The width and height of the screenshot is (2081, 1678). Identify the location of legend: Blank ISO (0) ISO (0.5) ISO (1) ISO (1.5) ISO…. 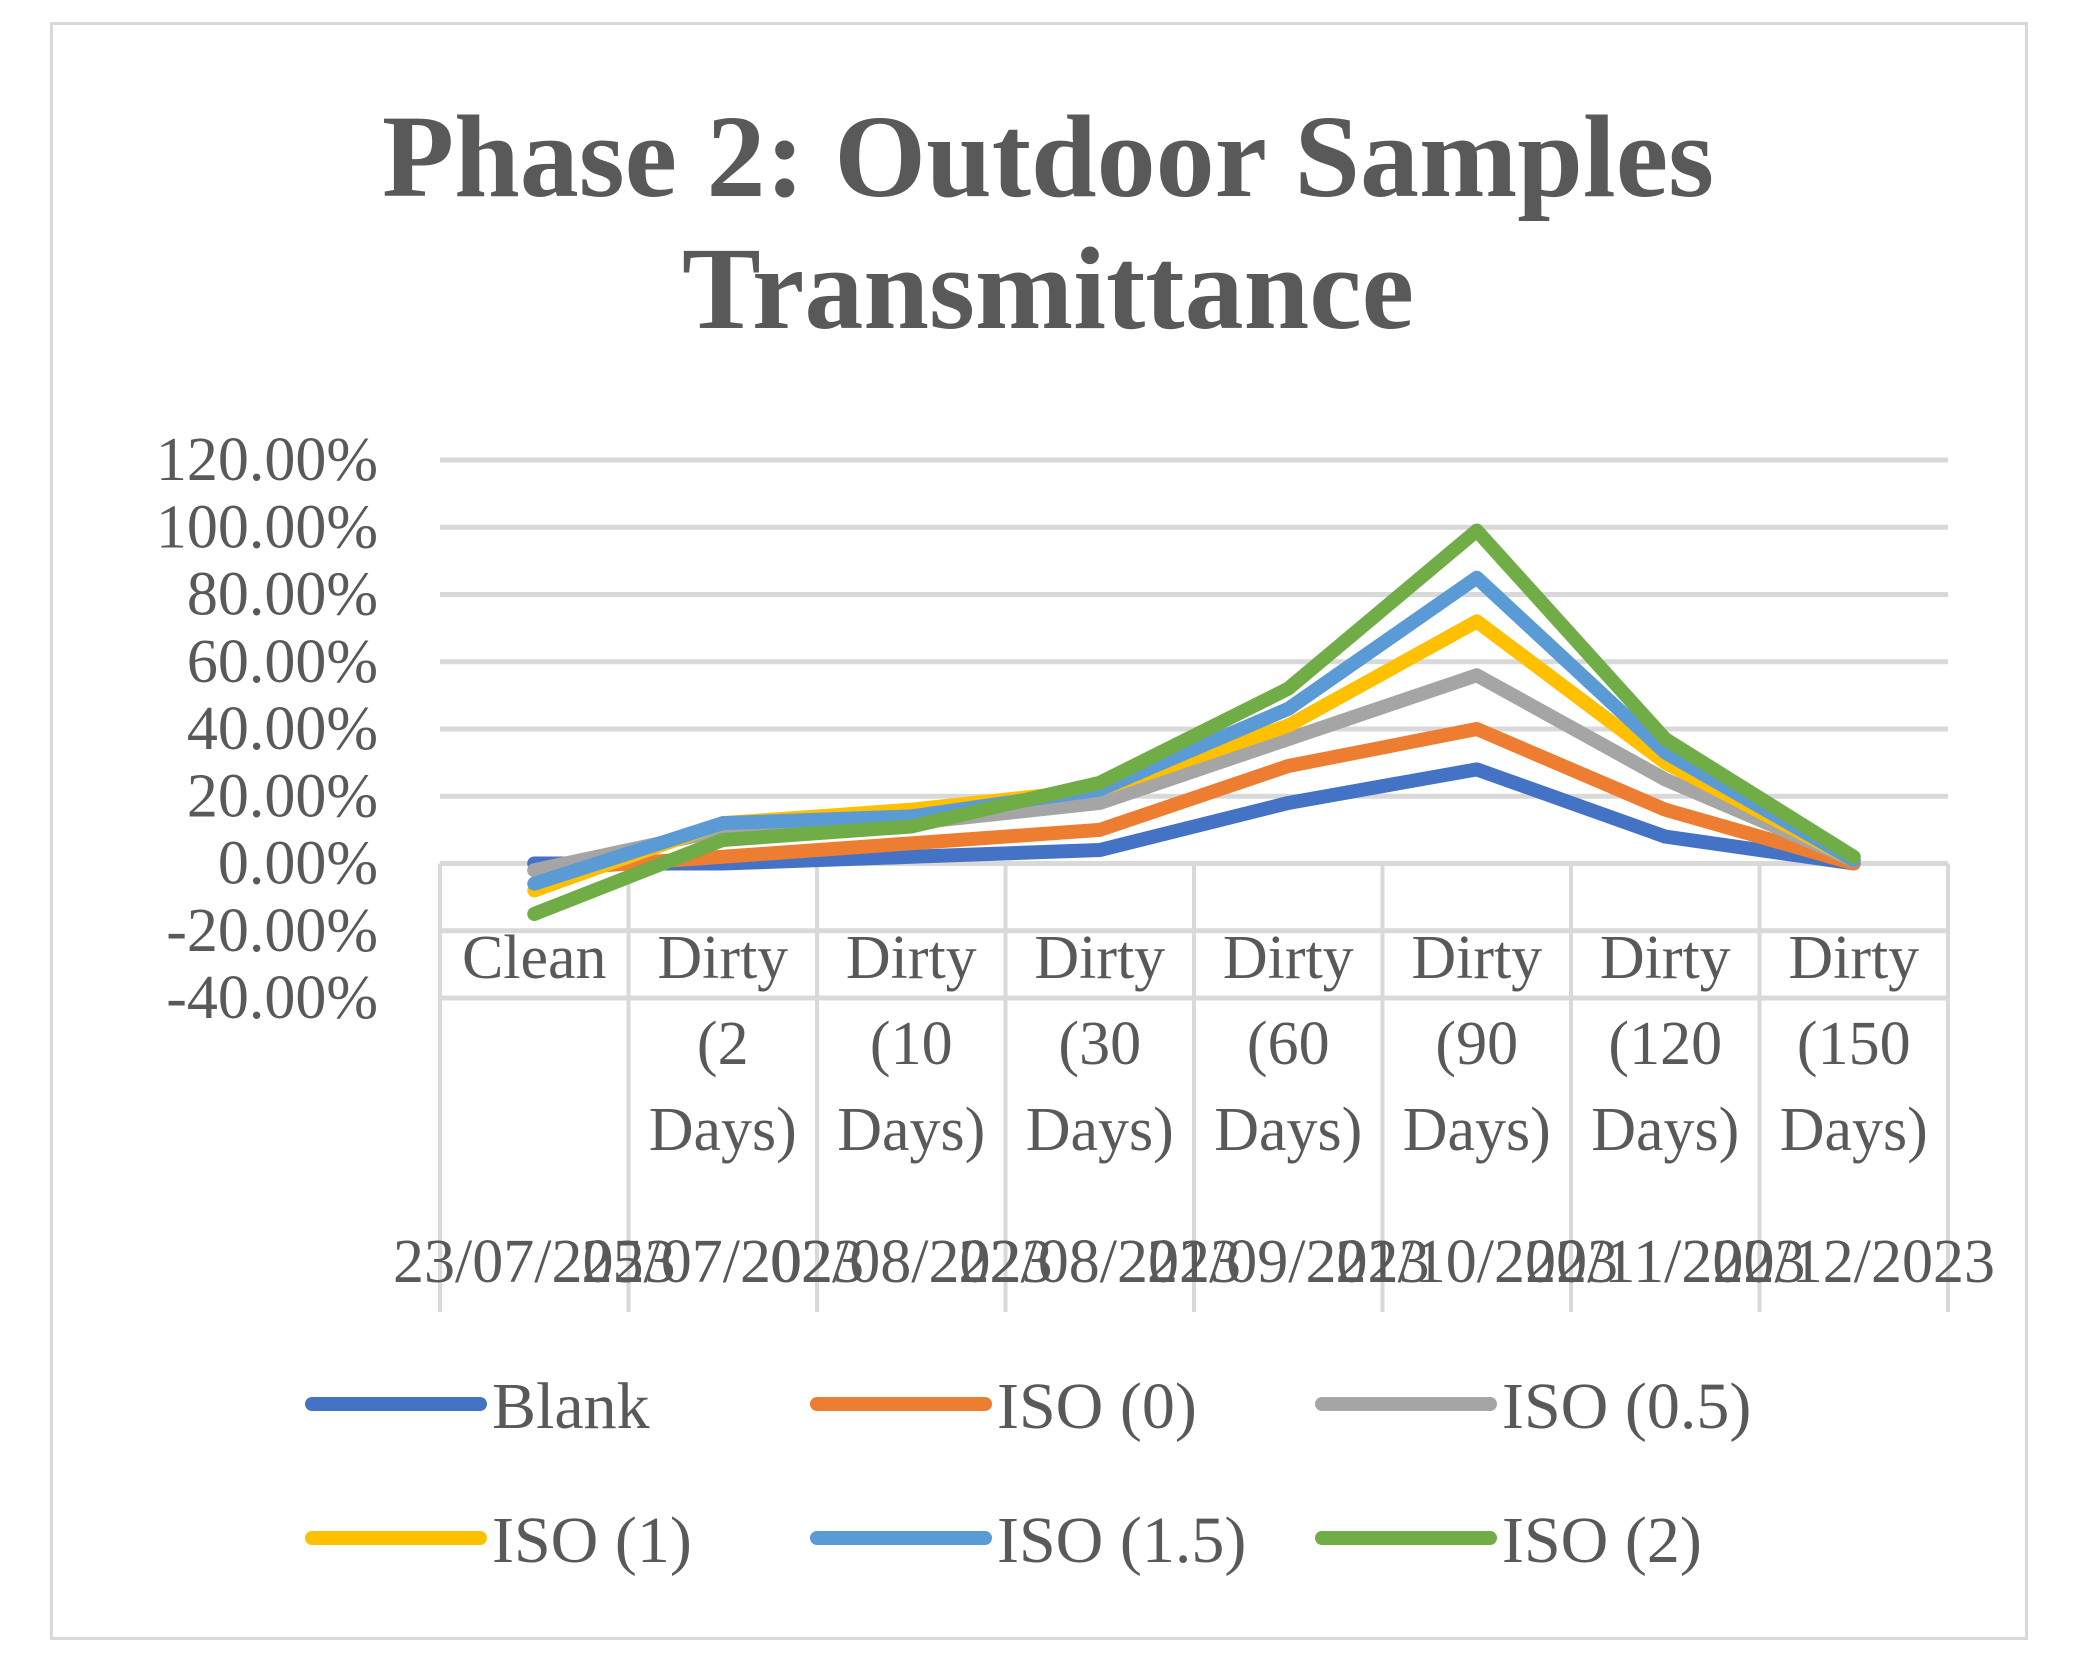
(1028, 1473).